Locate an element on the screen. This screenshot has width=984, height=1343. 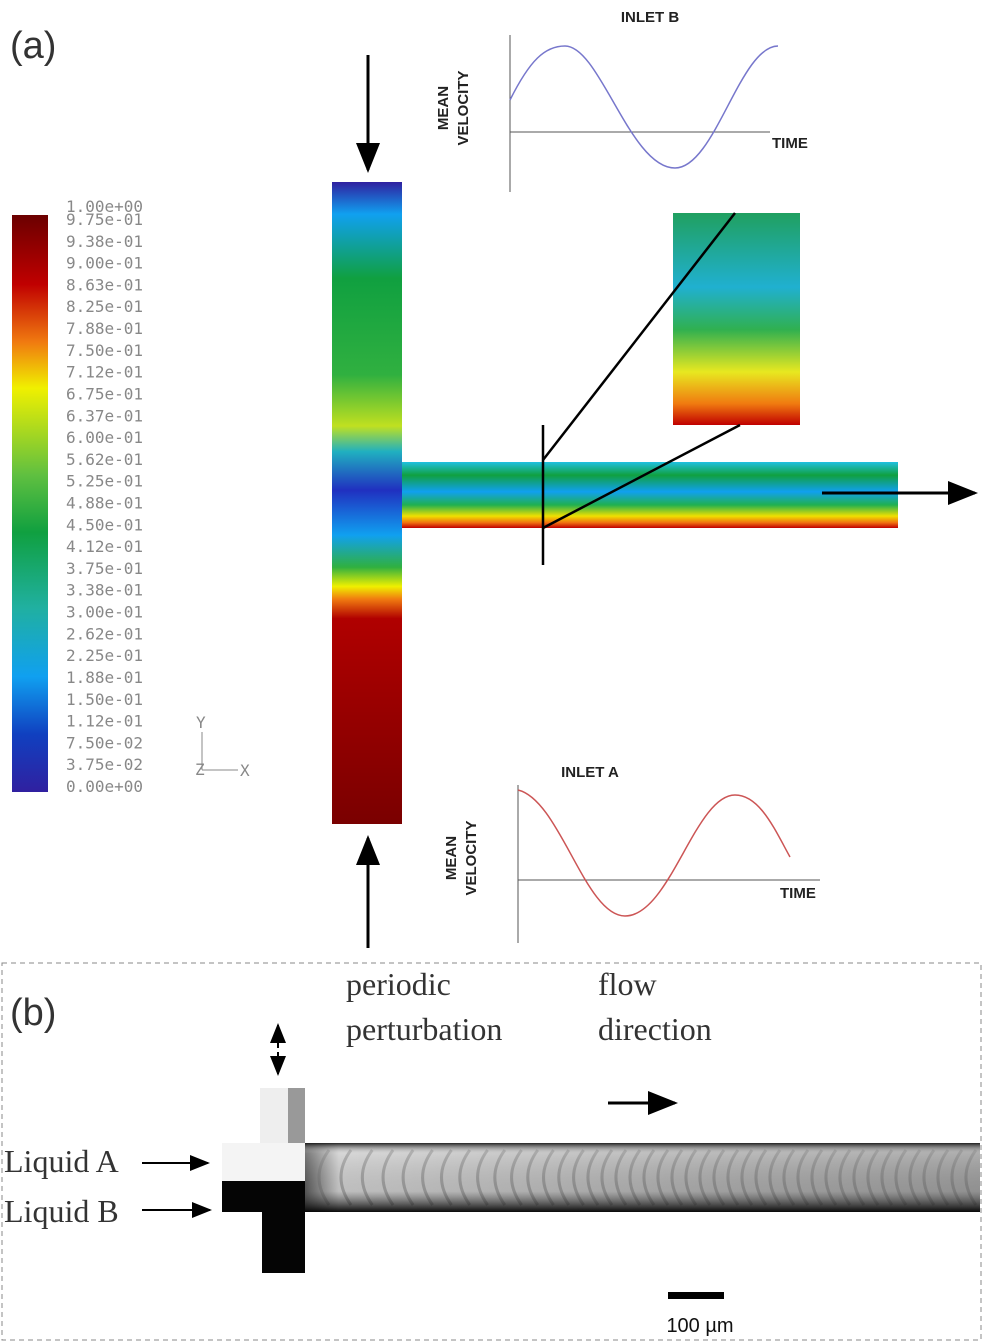
colorbar-label: 5.25e-01 is located at coordinates (104, 481).